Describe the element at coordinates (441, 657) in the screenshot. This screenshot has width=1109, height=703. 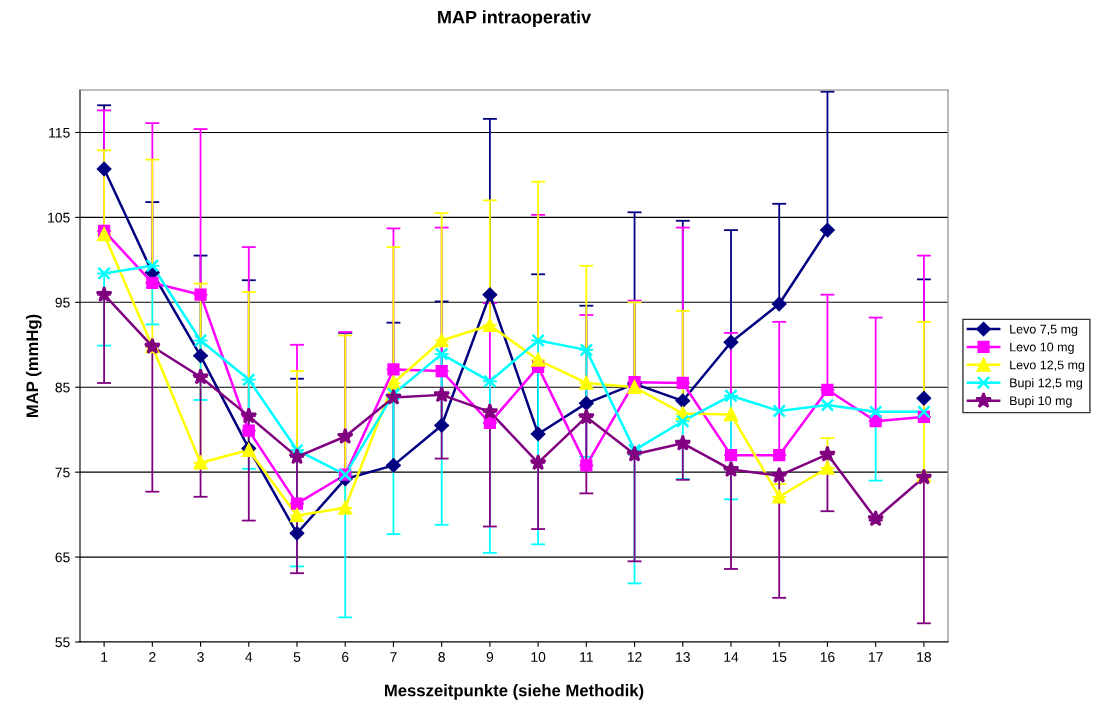
I see `x-tick-label: 8` at that location.